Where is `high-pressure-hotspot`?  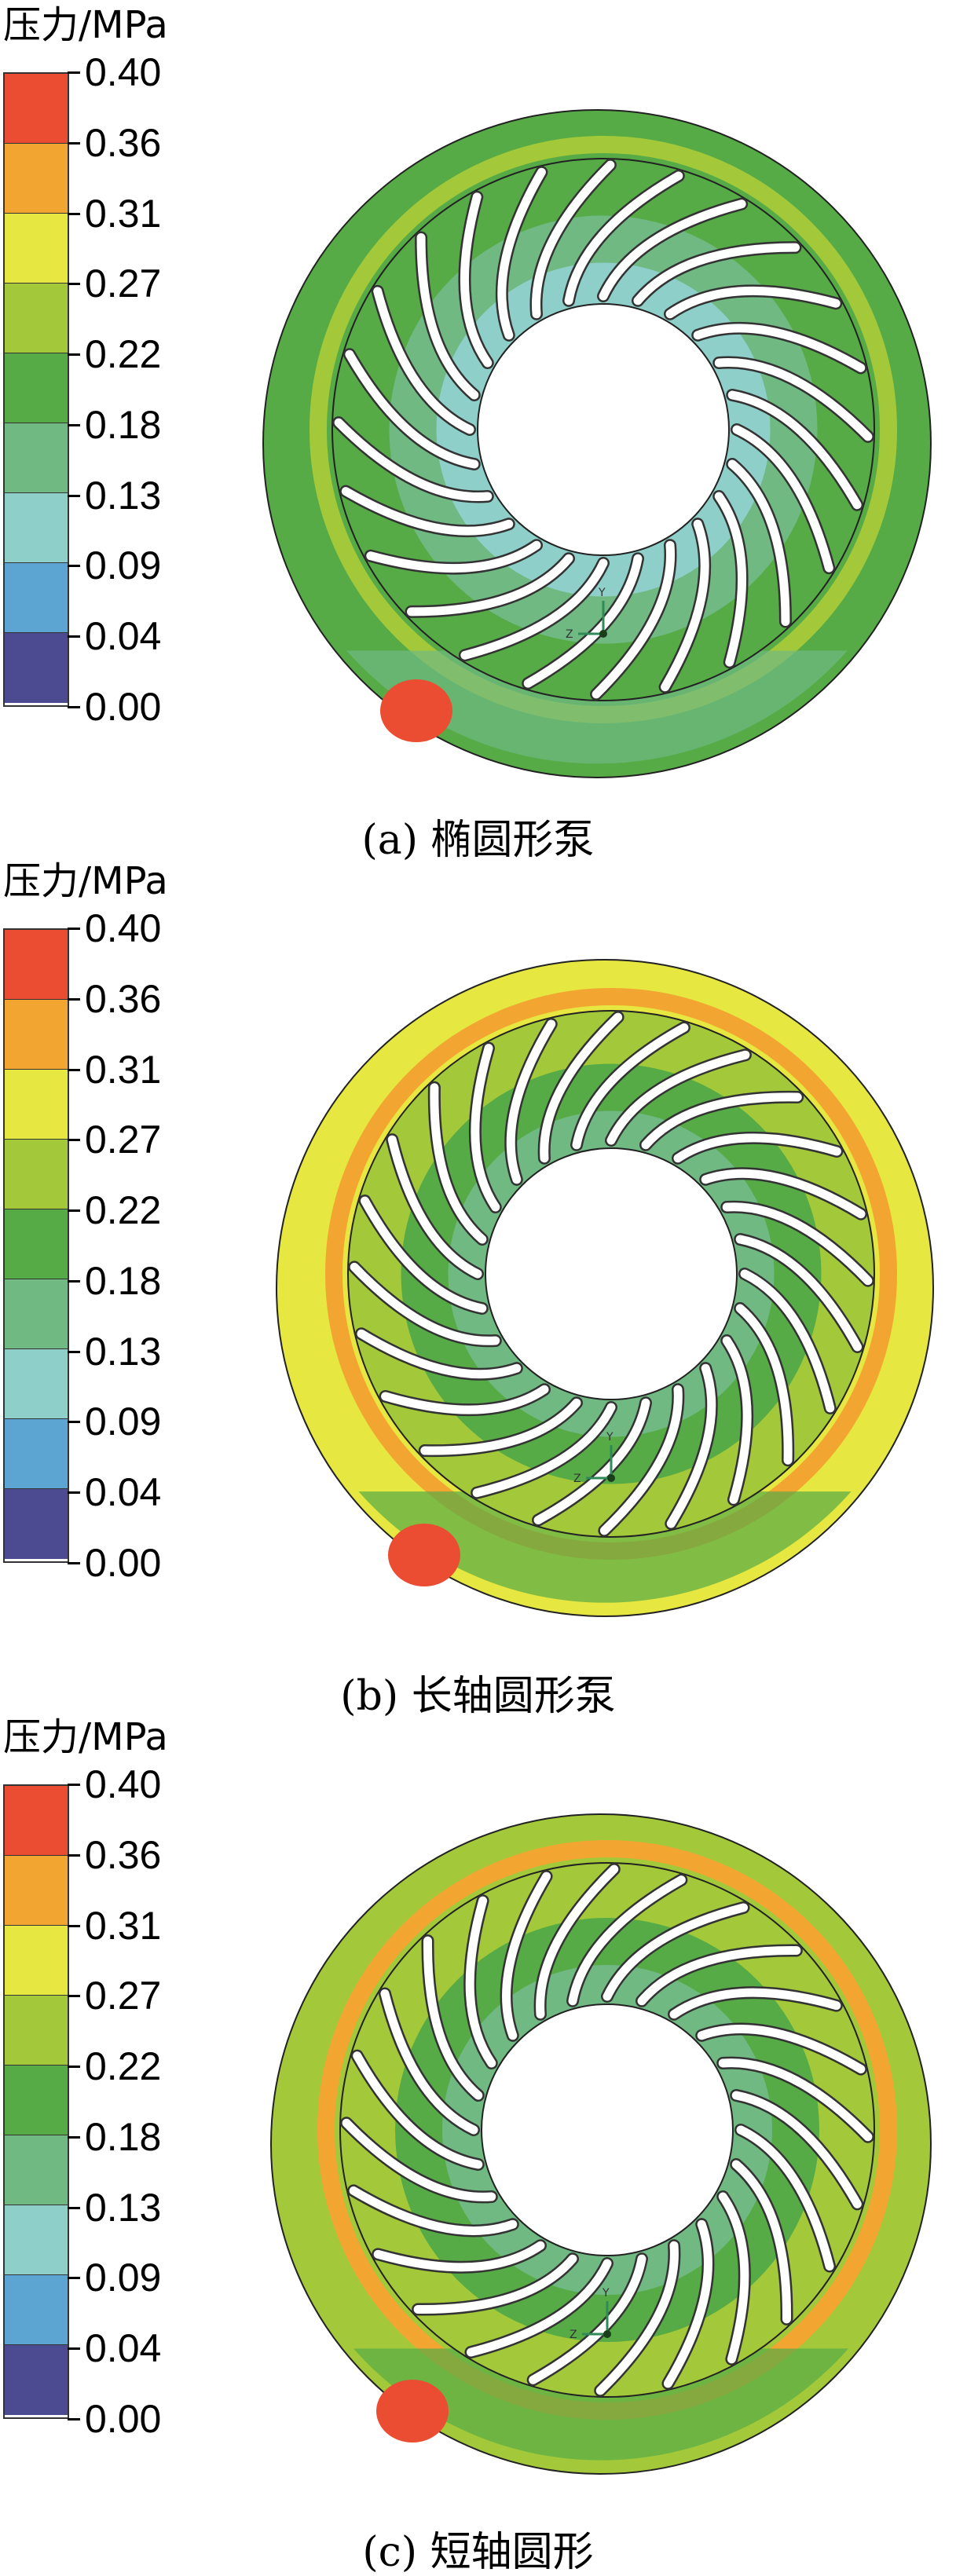 high-pressure-hotspot is located at coordinates (412, 2411).